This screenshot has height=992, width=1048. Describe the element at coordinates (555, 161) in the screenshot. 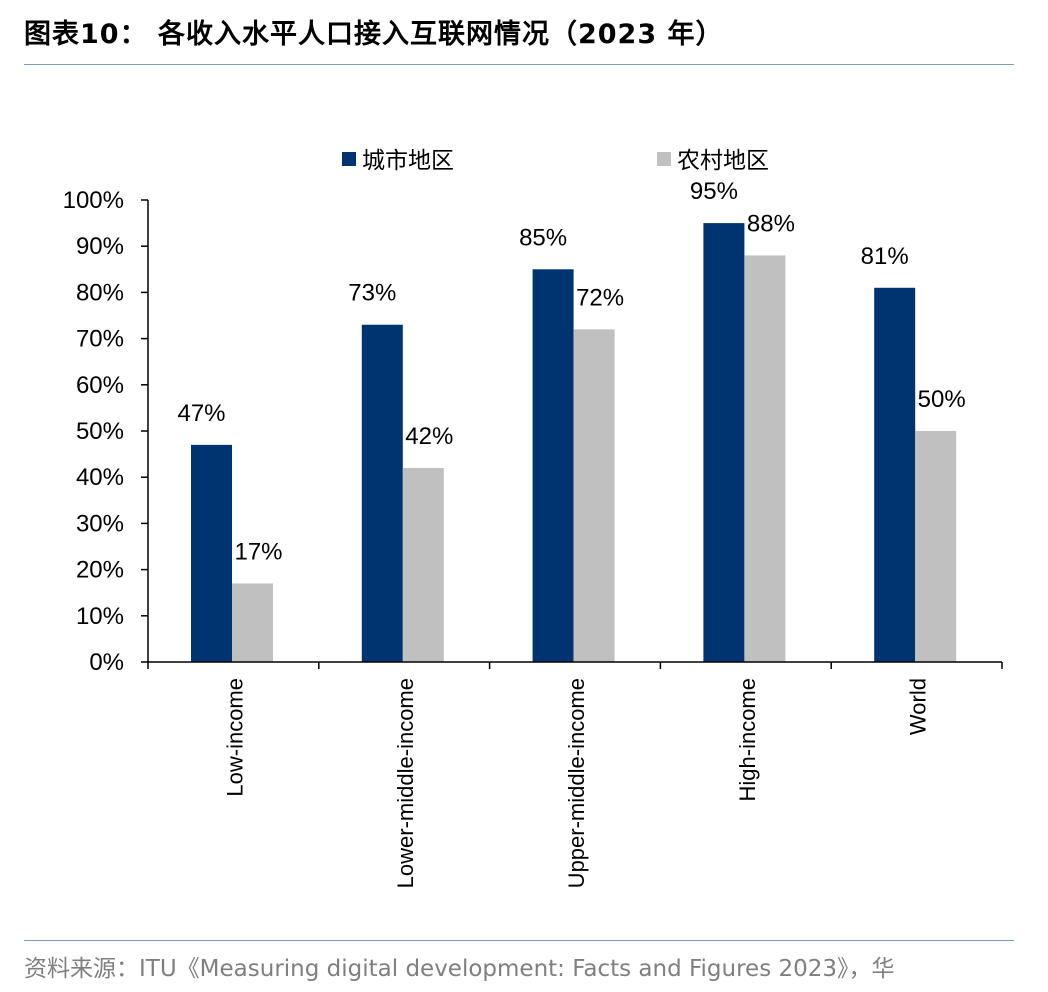

I see `legend: 城市地区 农村地区` at that location.